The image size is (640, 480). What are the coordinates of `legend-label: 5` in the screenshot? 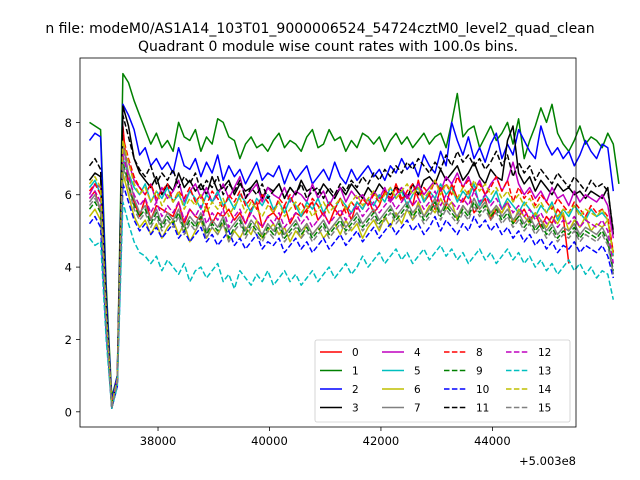 It's located at (417, 372).